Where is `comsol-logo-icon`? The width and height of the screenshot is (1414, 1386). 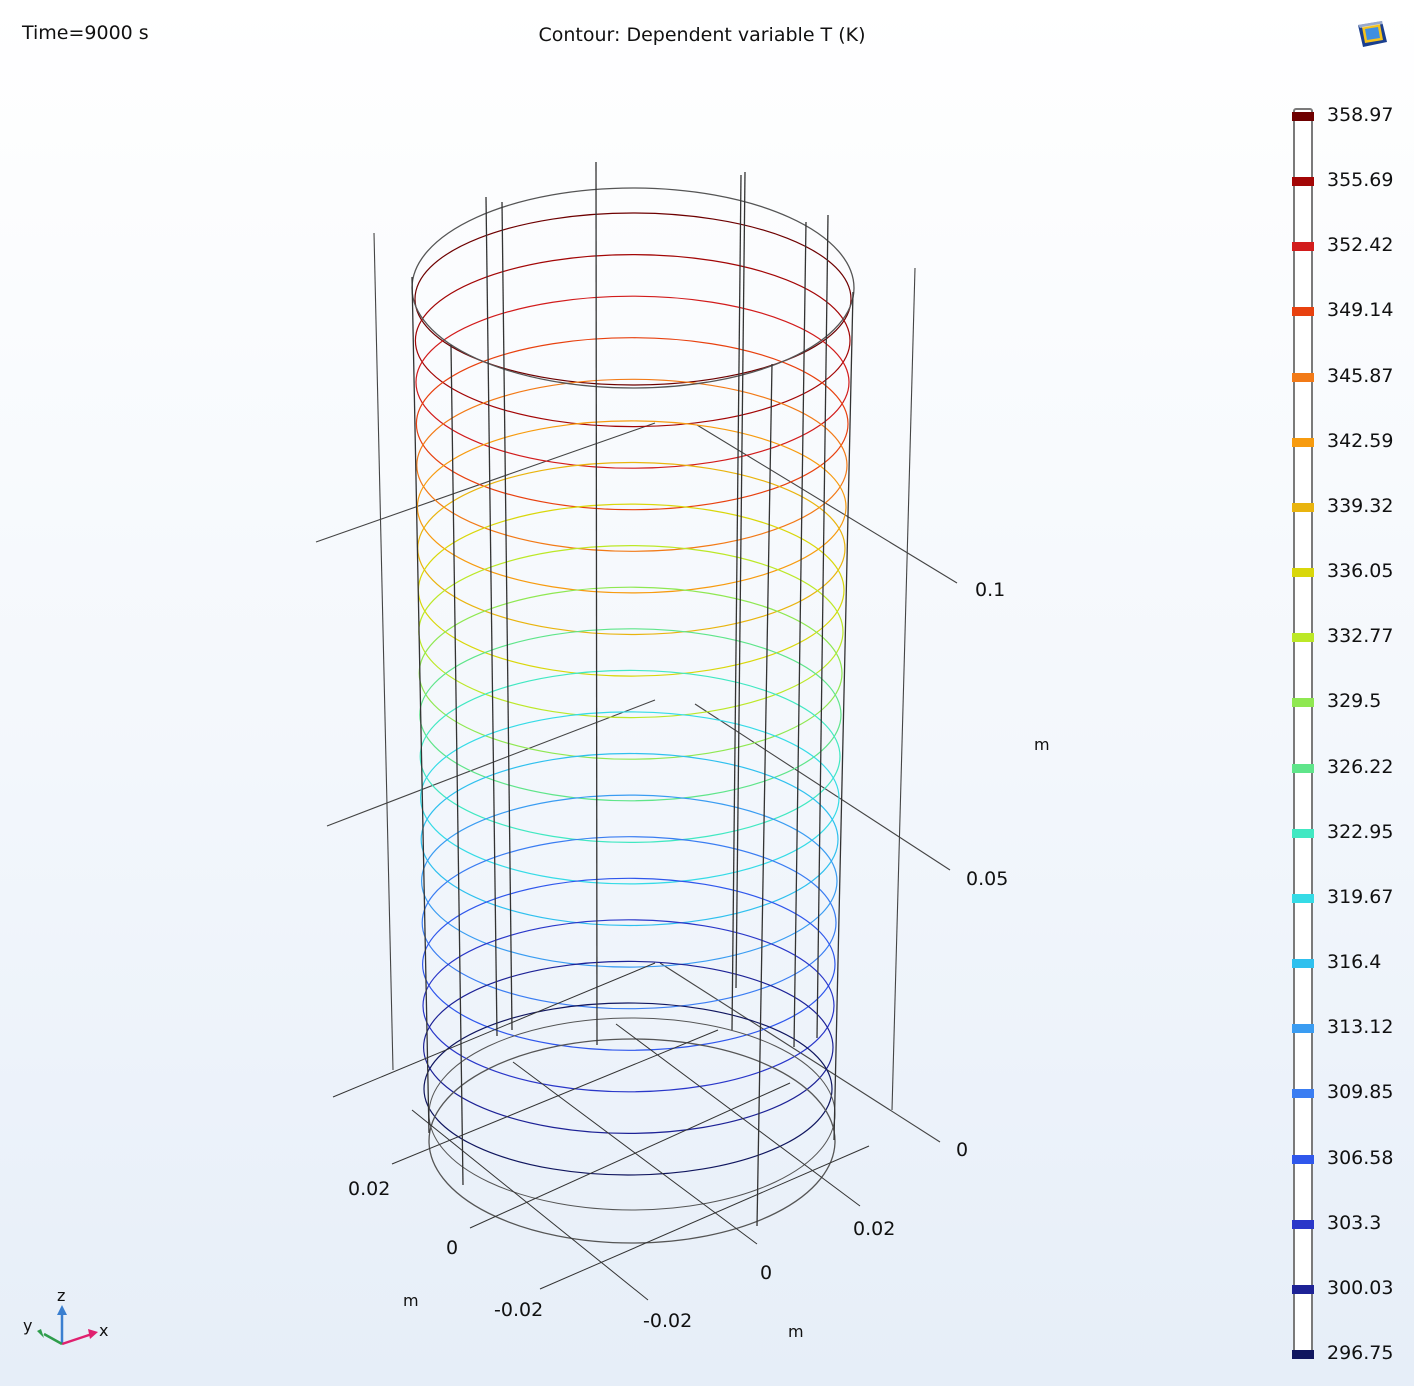
comsol-logo-icon is located at coordinates (1372, 34).